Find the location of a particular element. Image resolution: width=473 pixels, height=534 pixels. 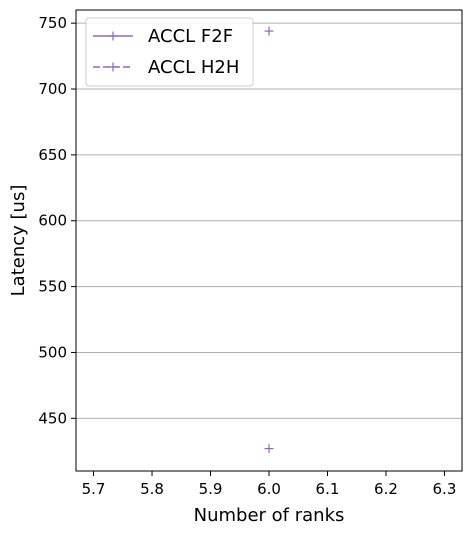

y-tick-label: 450 is located at coordinates (52, 418).